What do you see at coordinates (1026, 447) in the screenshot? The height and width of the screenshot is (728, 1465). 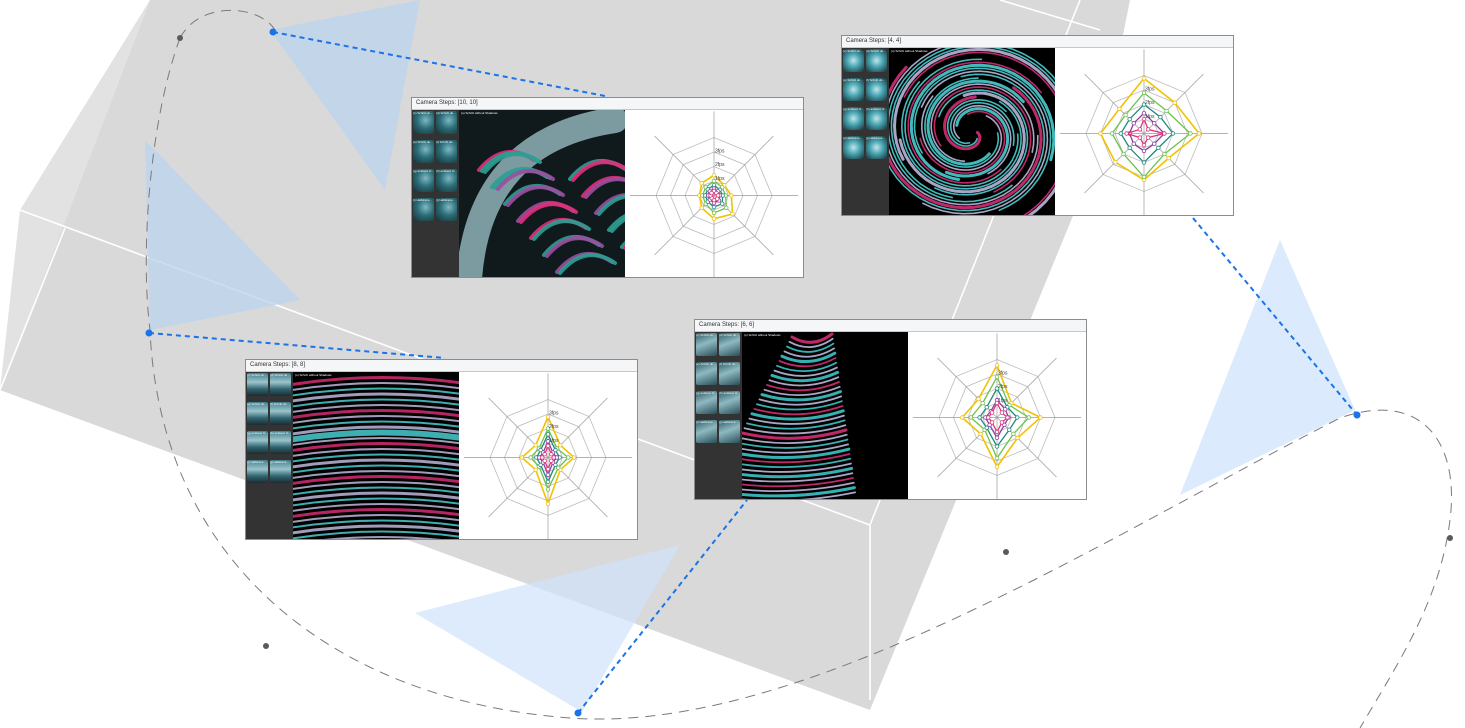 I see `radar-spoke` at bounding box center [1026, 447].